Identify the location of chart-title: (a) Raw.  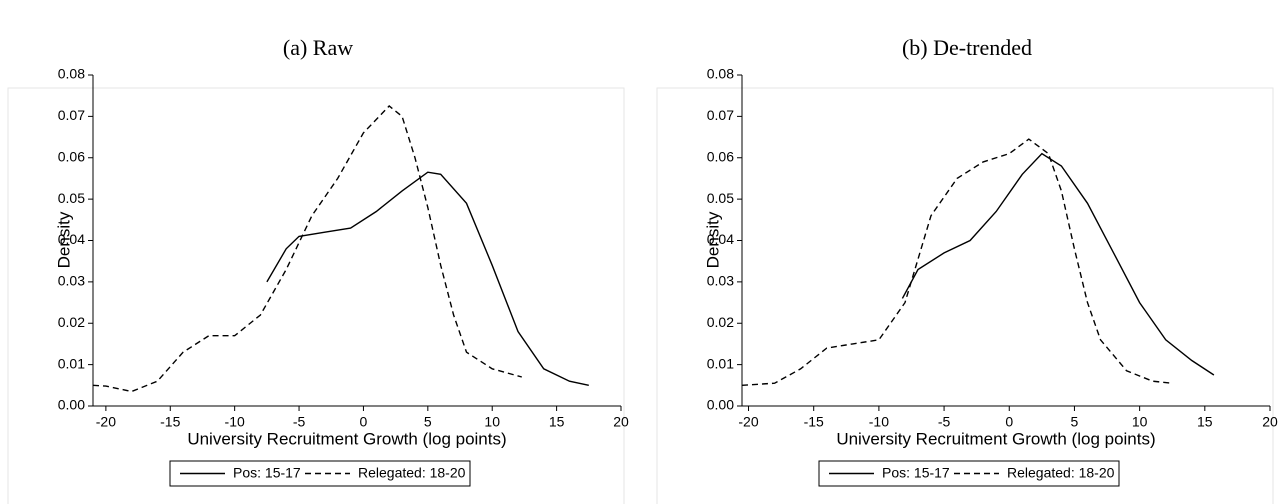
(318, 47).